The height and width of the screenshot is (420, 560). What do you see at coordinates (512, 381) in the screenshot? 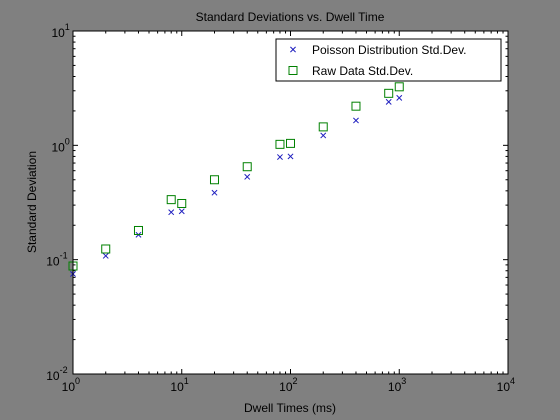
I see `x-tick-label-exponent: 4` at bounding box center [512, 381].